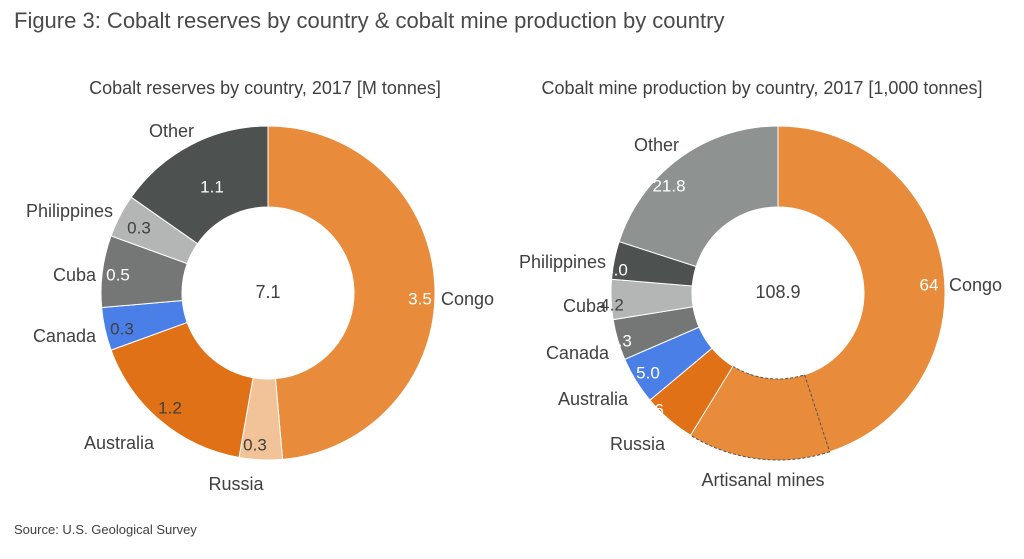 The image size is (1024, 559). What do you see at coordinates (170, 407) in the screenshot?
I see `value-label-australia: 1.2` at bounding box center [170, 407].